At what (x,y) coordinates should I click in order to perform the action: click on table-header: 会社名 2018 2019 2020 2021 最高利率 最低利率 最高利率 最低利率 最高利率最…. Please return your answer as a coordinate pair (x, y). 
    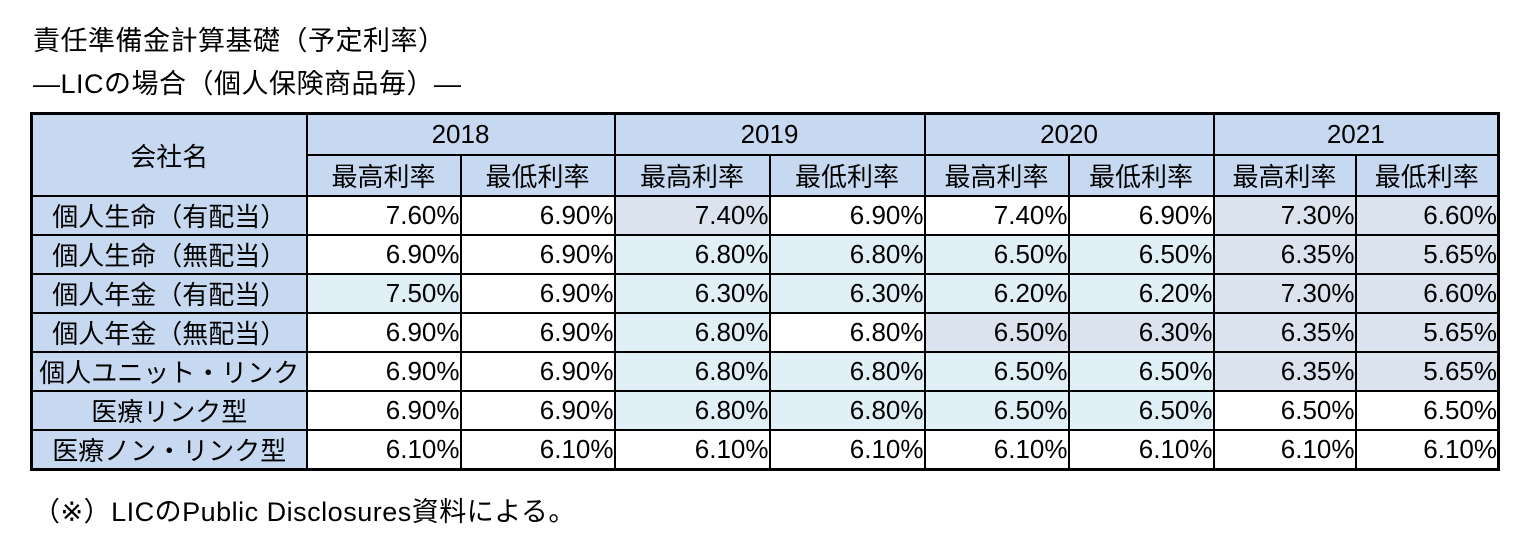
    Looking at the image, I should click on (765, 154).